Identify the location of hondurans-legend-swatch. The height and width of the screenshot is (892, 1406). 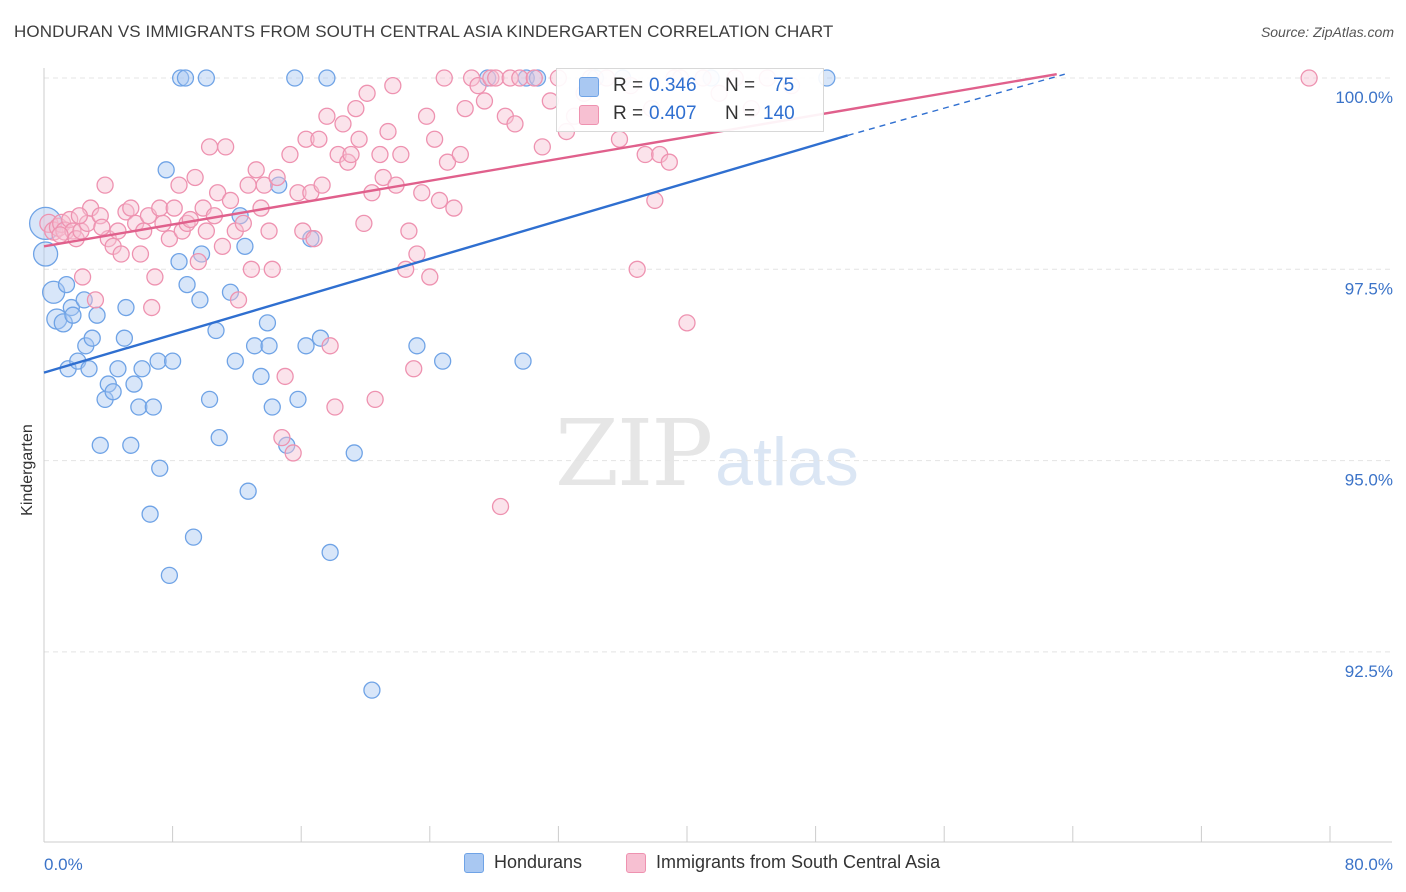
(474, 862).